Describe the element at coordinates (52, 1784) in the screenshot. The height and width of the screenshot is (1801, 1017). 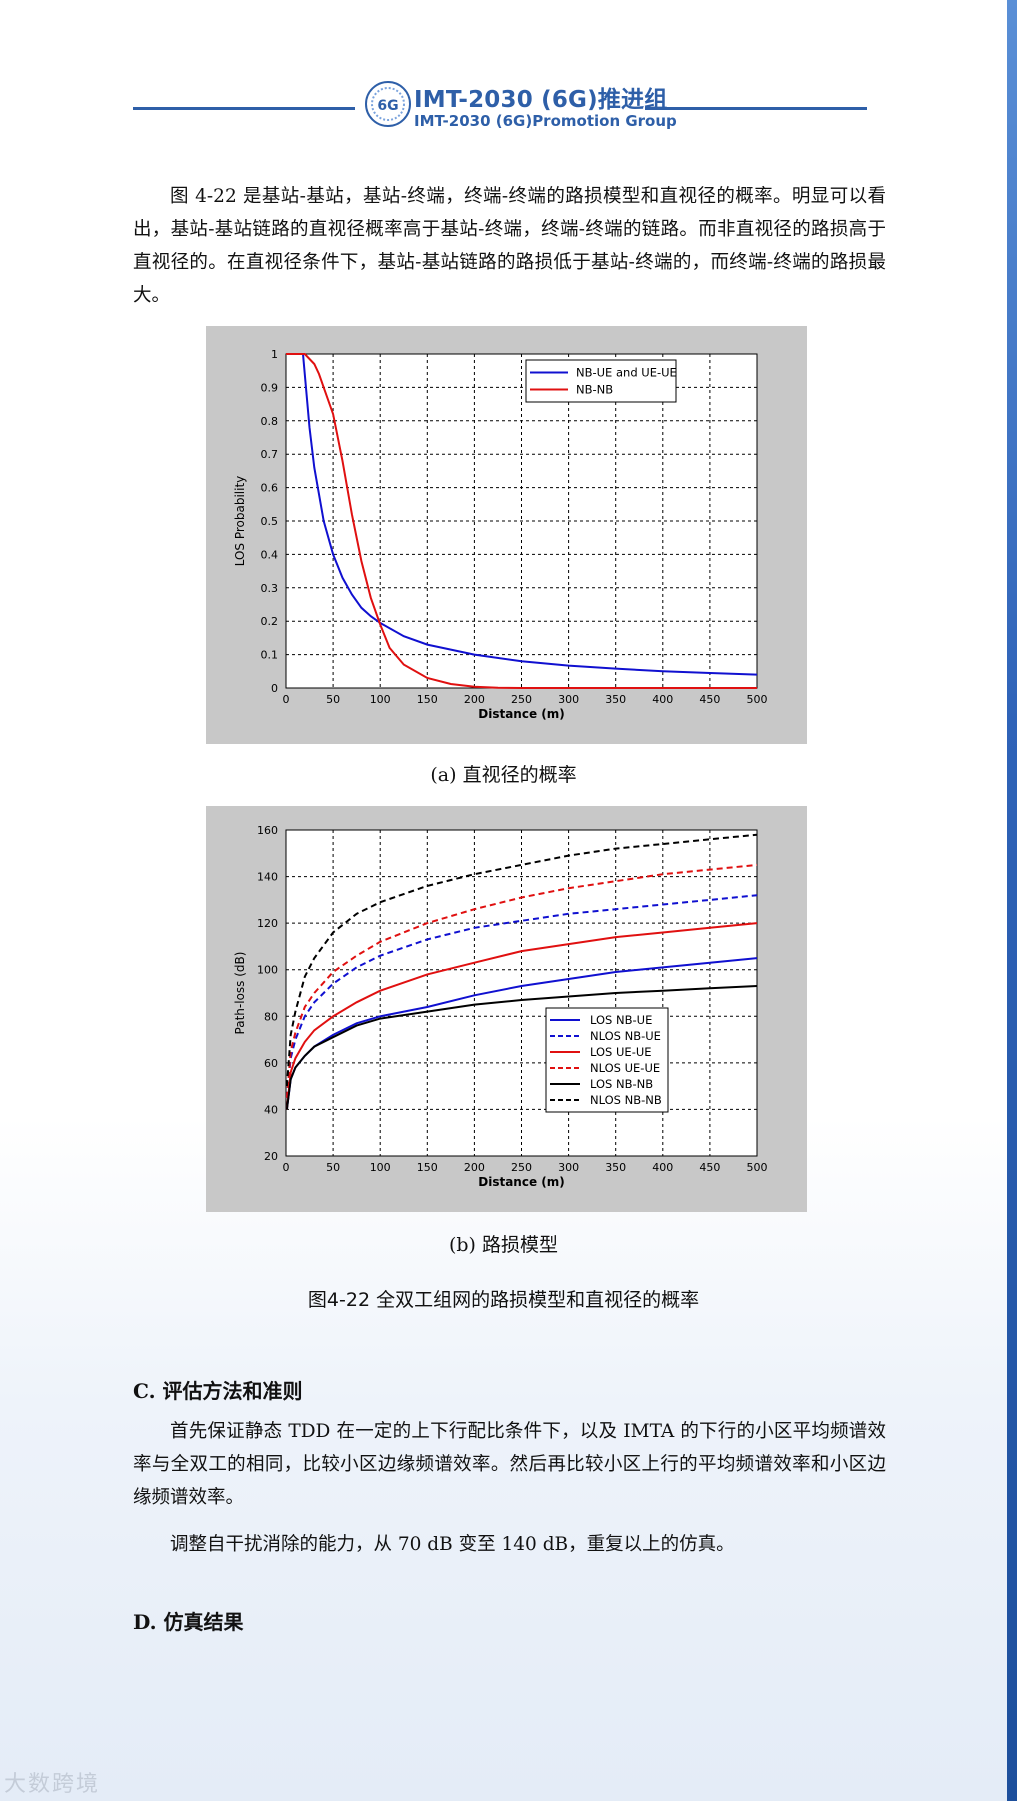
I see `watermark: 大数跨境` at that location.